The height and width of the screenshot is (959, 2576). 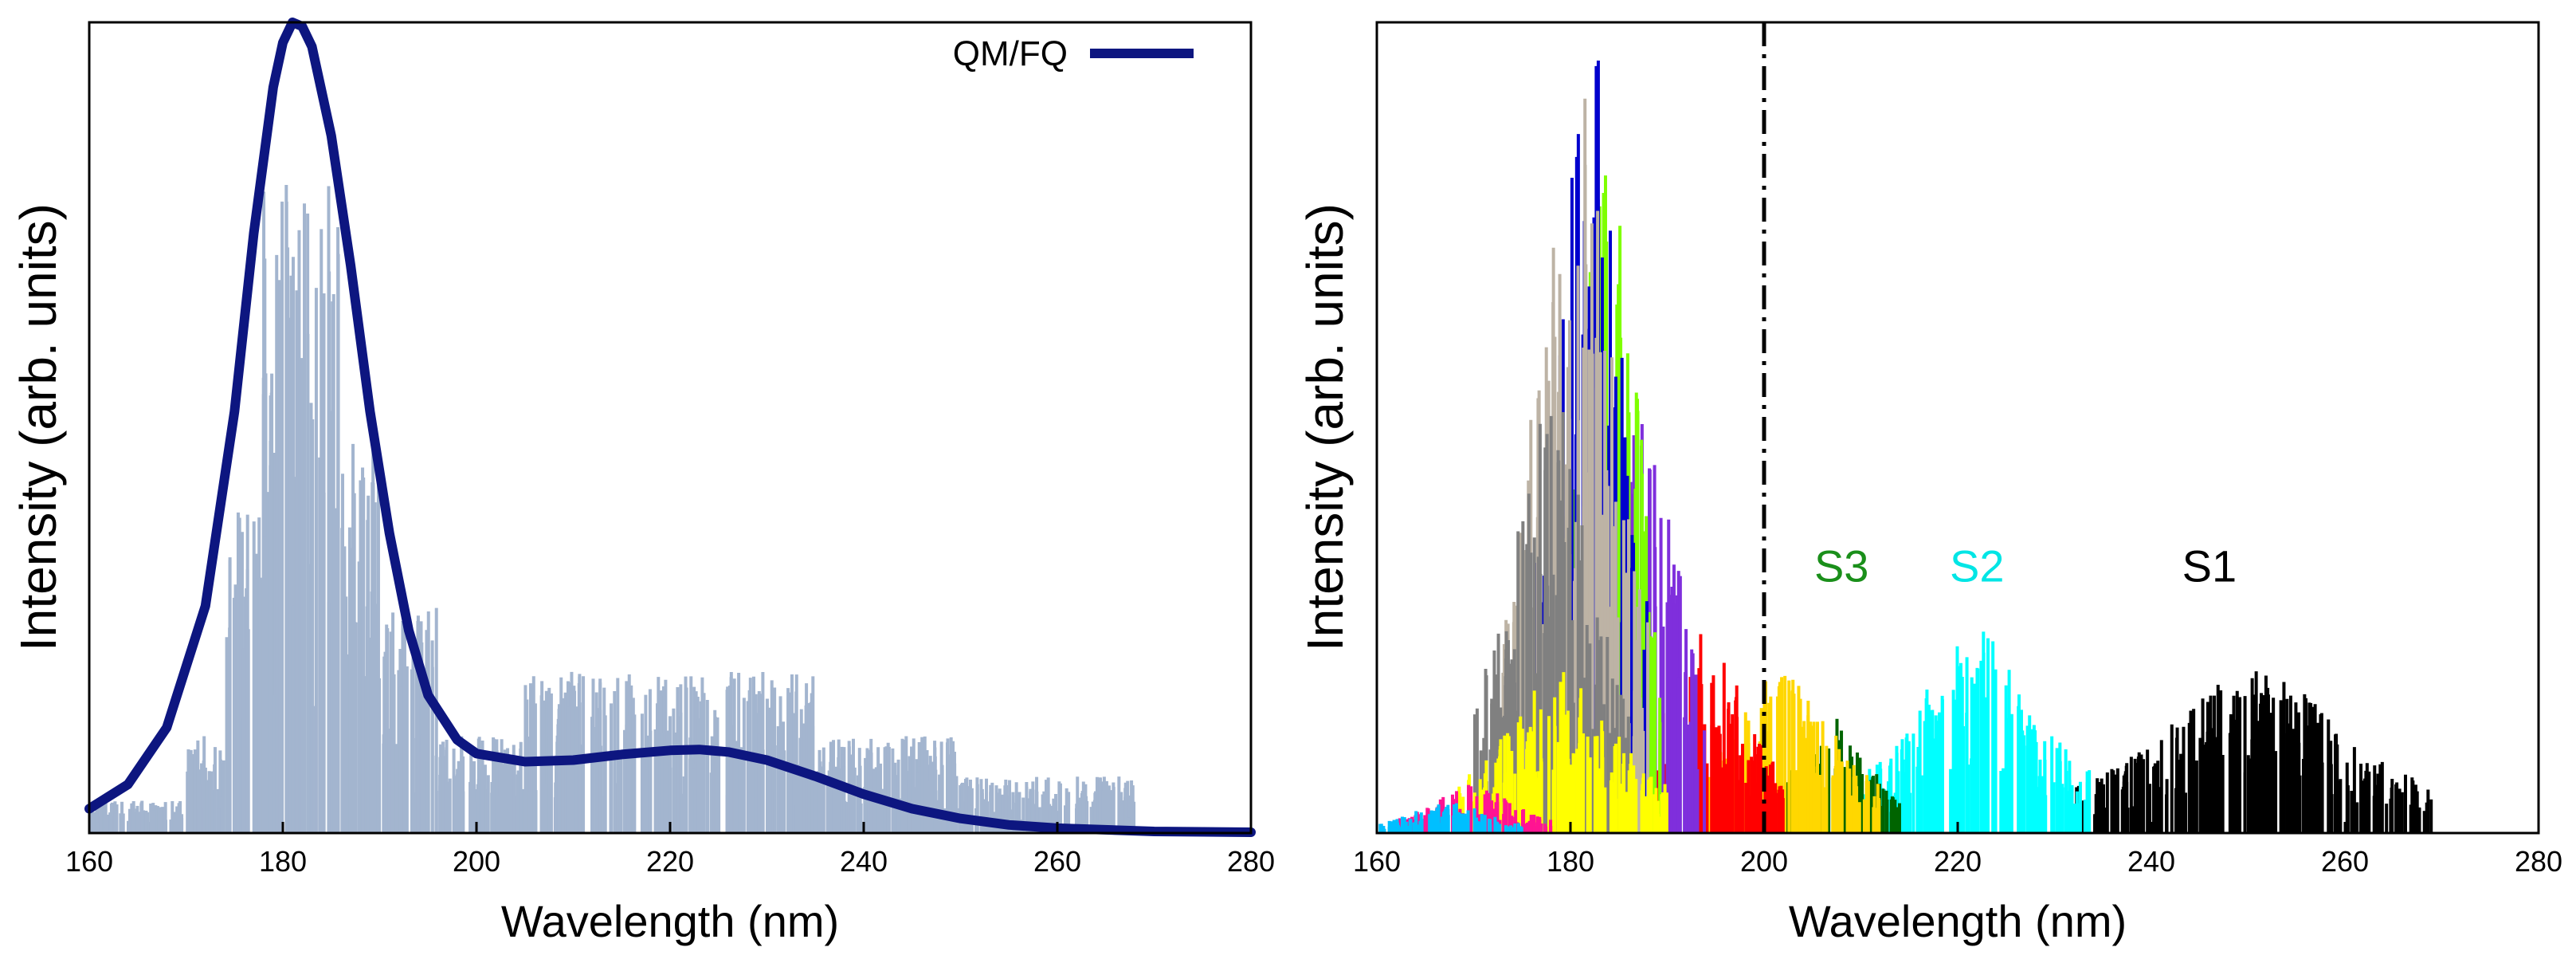 What do you see at coordinates (670, 921) in the screenshot?
I see `left-x-axis-label: Wavelength (nm)` at bounding box center [670, 921].